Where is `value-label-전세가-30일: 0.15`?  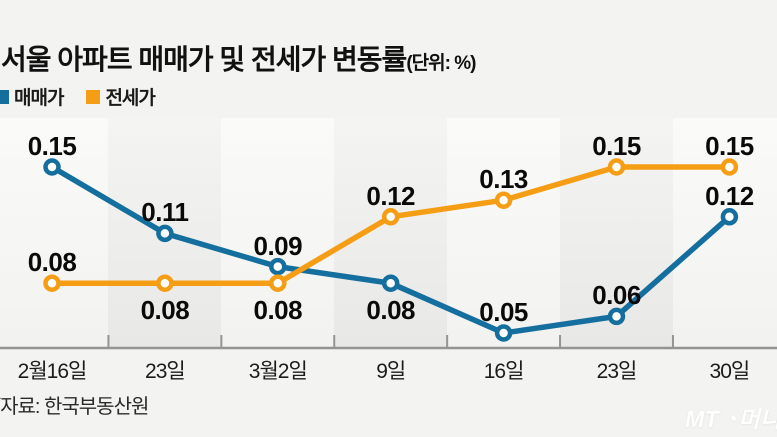
value-label-전세가-30일: 0.15 is located at coordinates (729, 146).